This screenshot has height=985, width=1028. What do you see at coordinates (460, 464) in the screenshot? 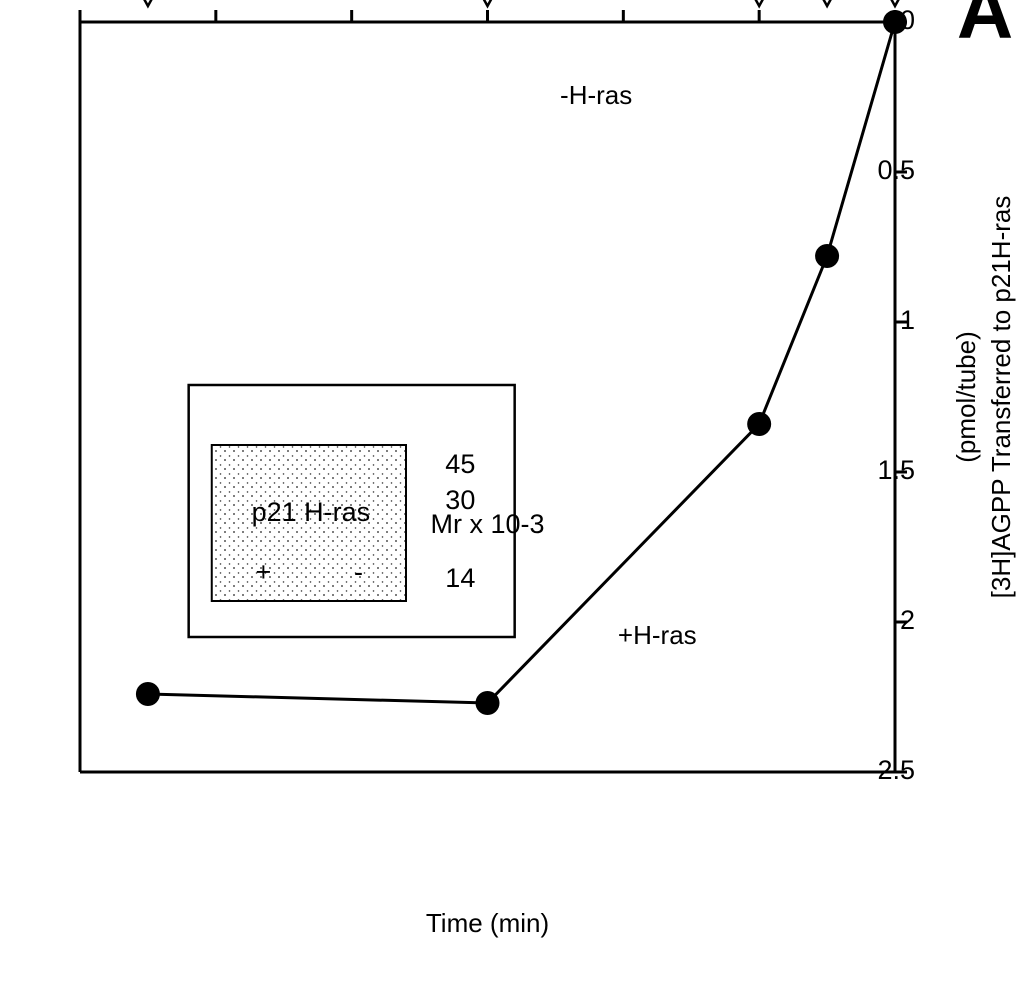
I see `mw-marker-label: 45` at bounding box center [460, 464].